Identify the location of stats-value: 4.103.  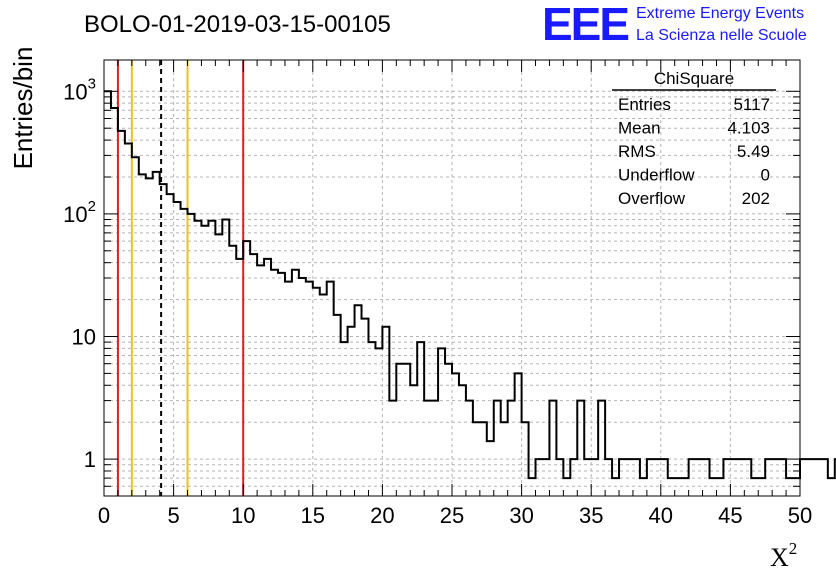
(748, 128).